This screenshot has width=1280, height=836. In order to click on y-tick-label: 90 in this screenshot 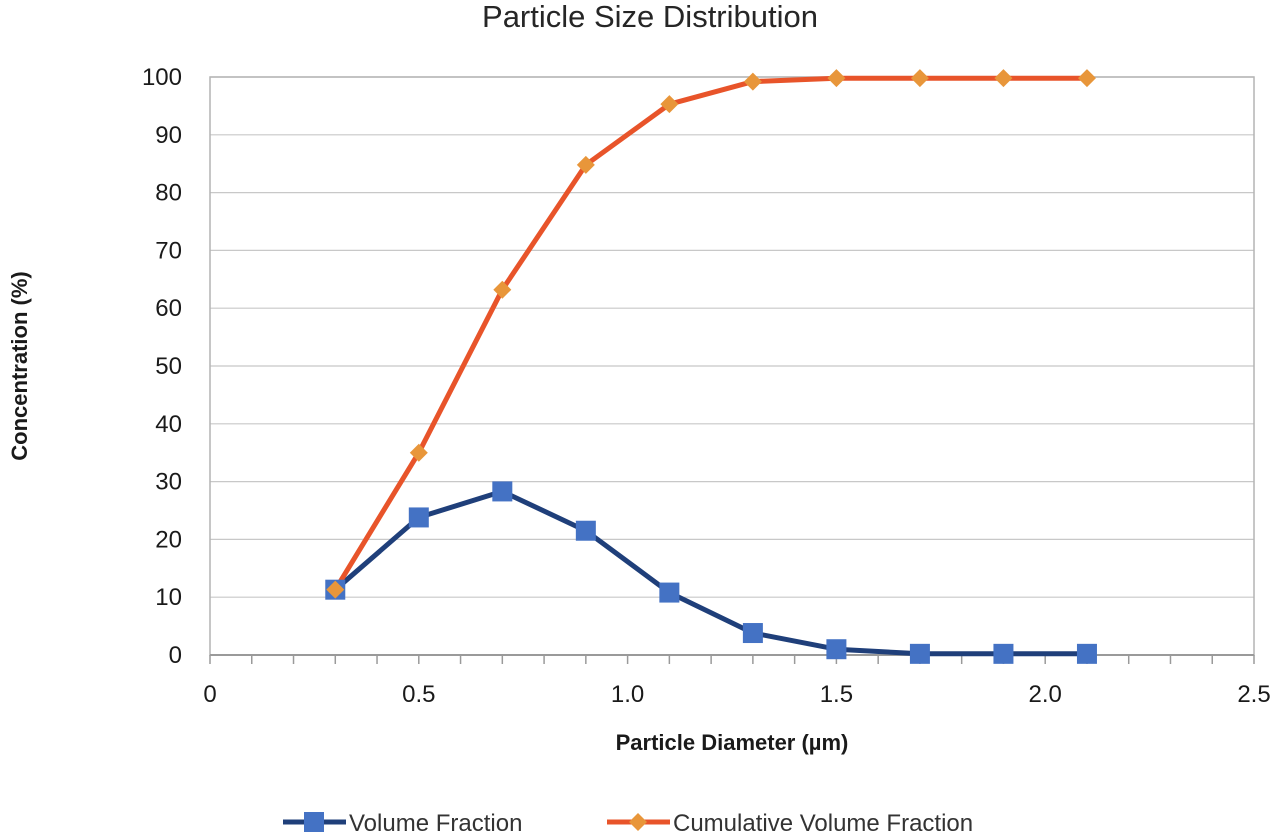, I will do `click(168, 135)`.